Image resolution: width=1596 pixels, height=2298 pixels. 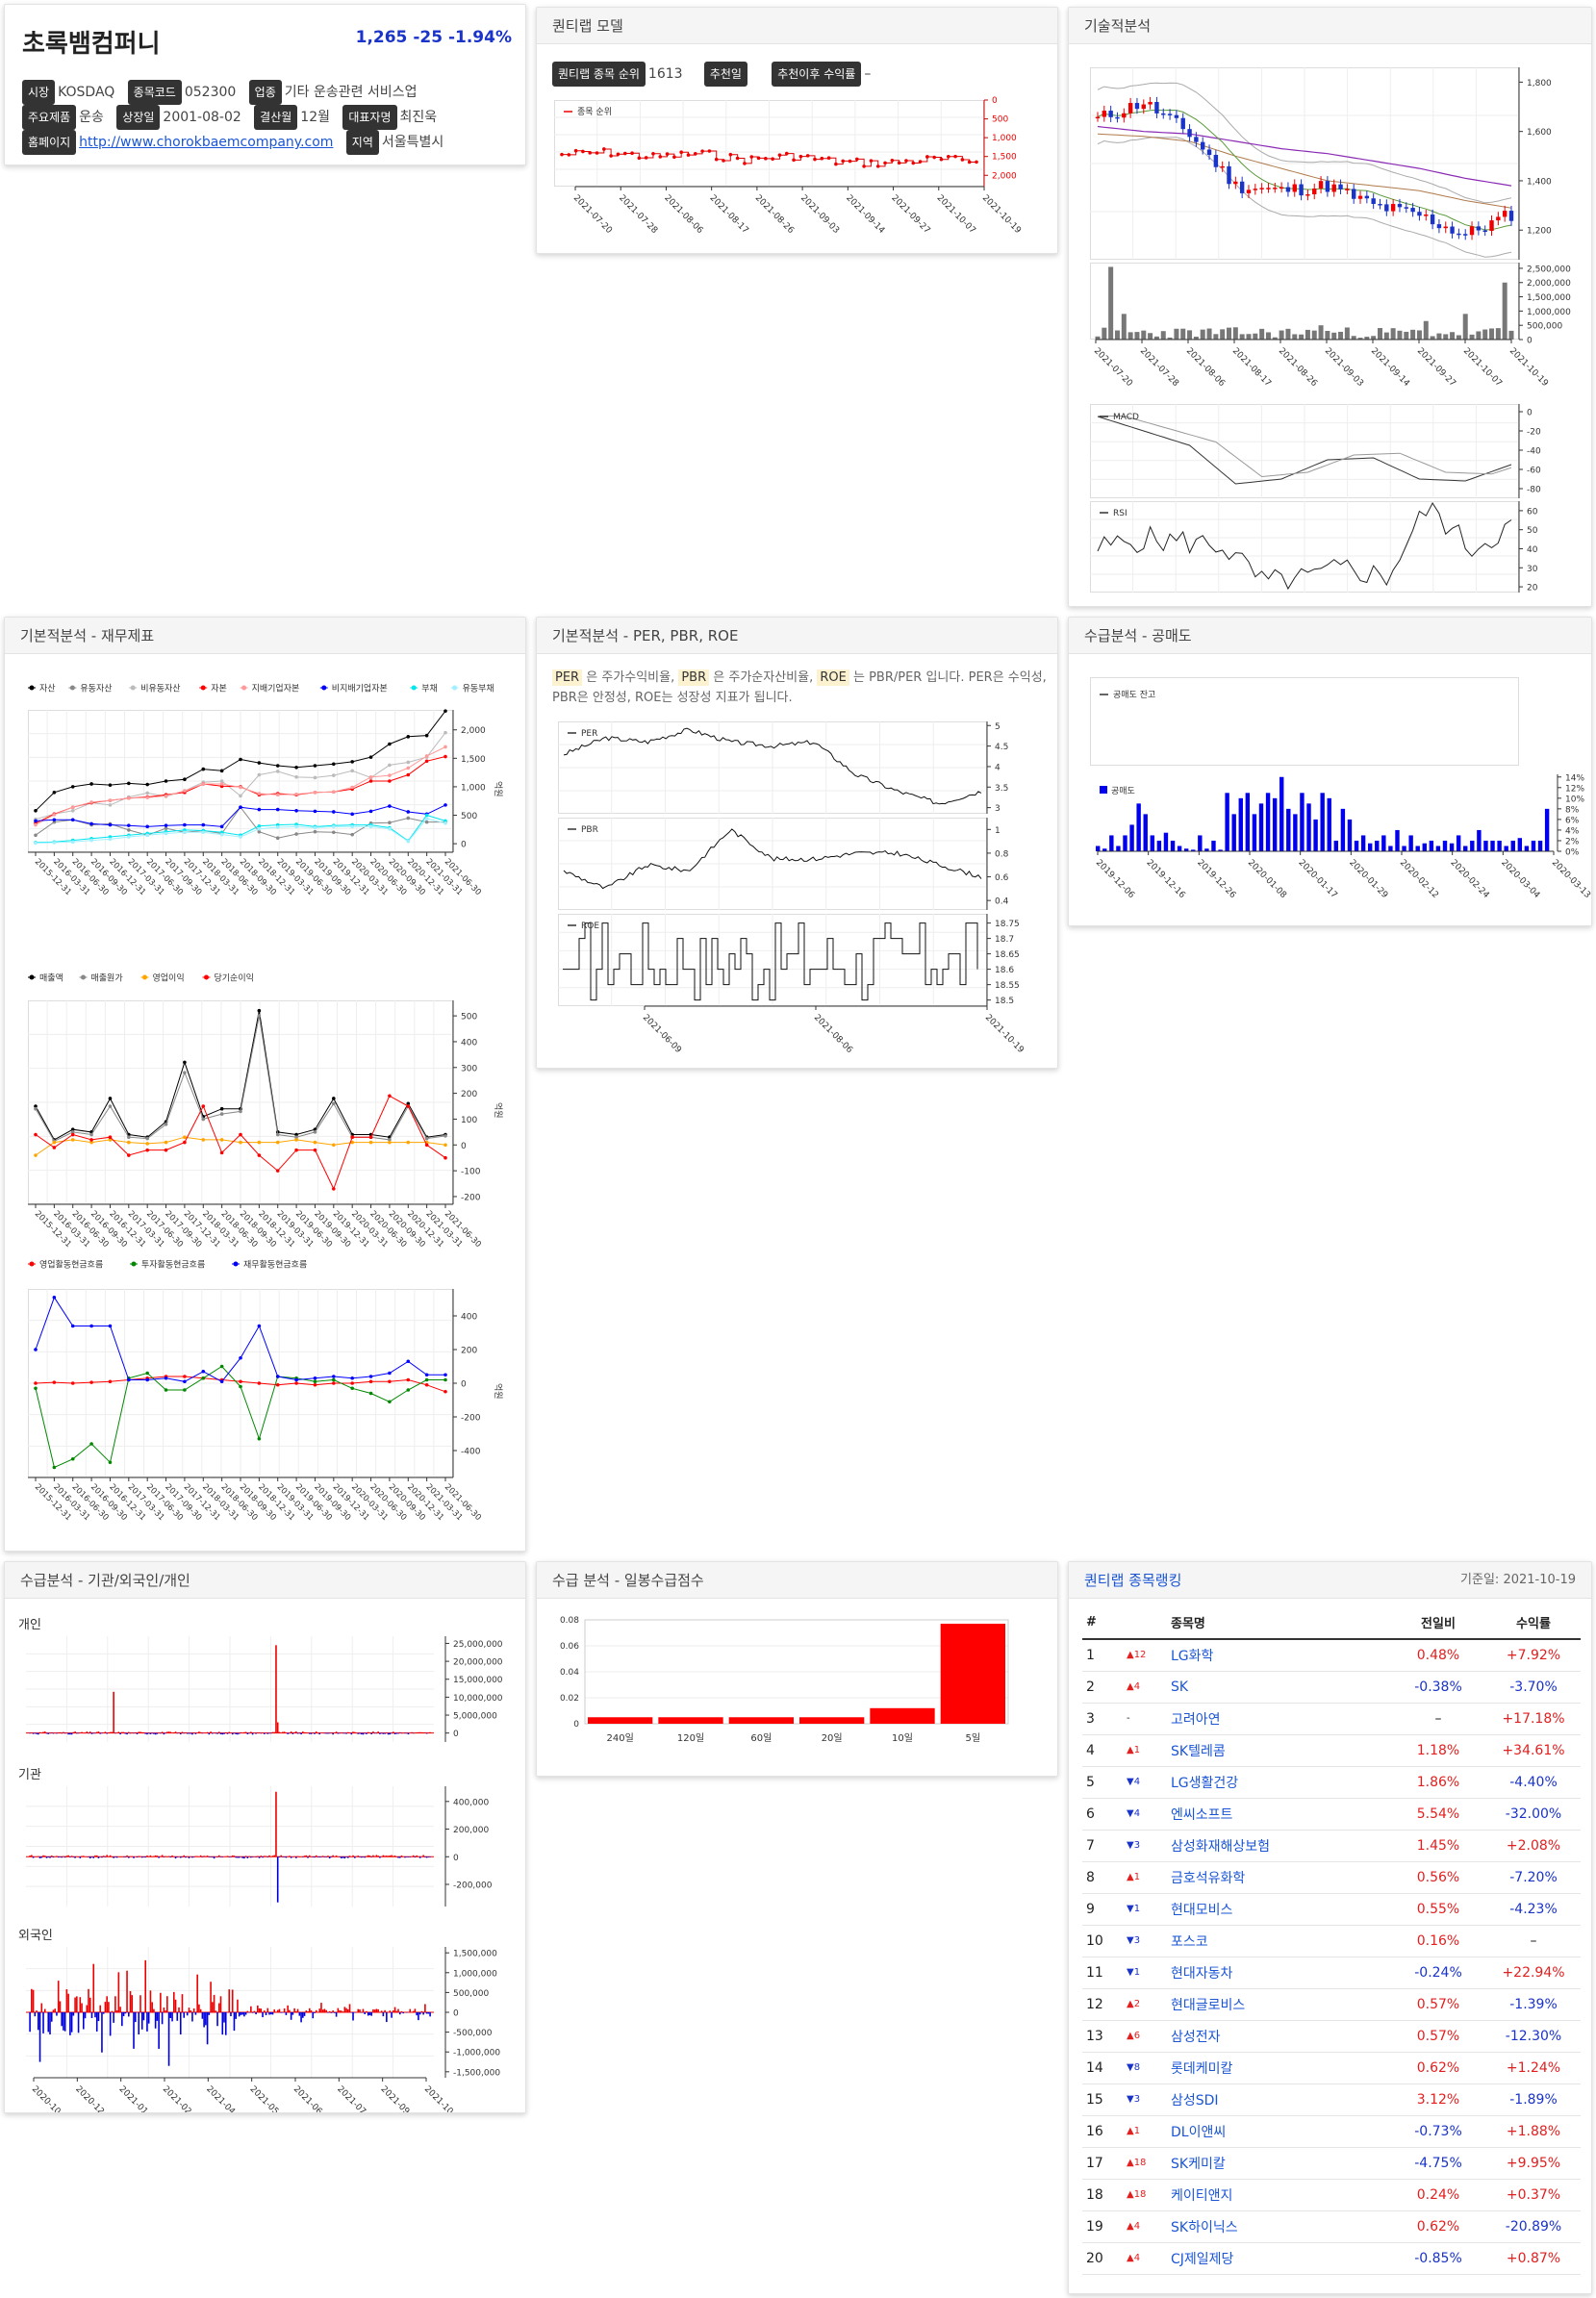 I want to click on ranking-row: 17 ▲18 SK케미칼 -4.75% +9.95%, so click(x=1331, y=2163).